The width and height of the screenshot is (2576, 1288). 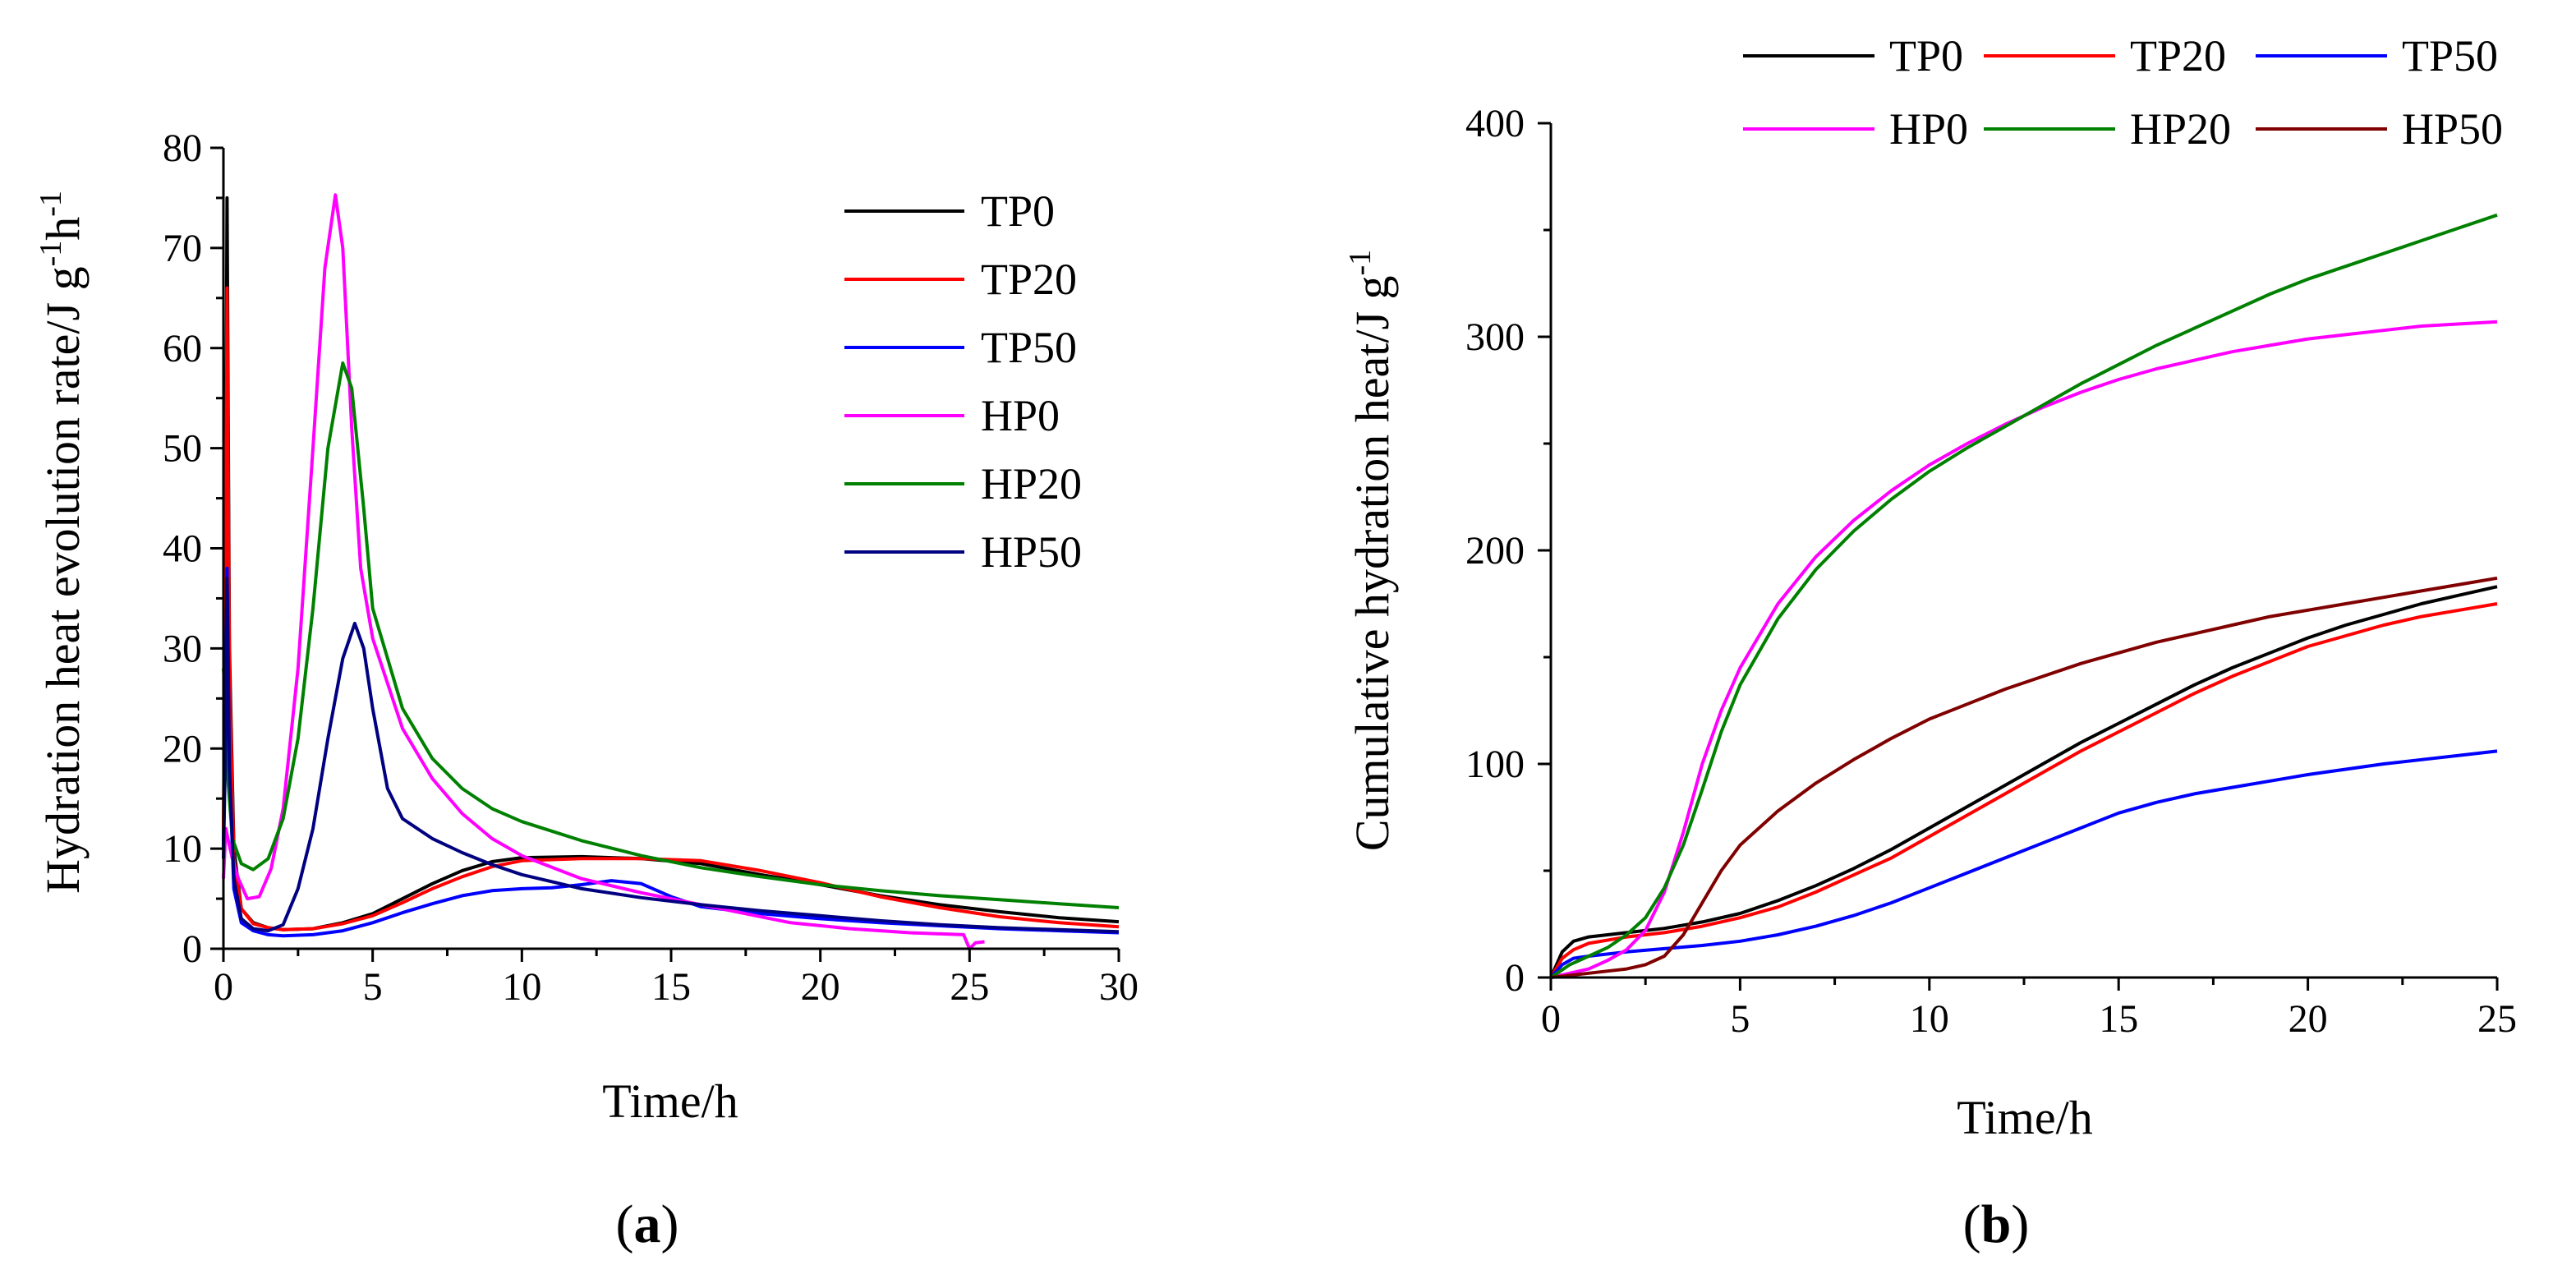 I want to click on panel-b-x-tick-label: 15, so click(x=2118, y=1019).